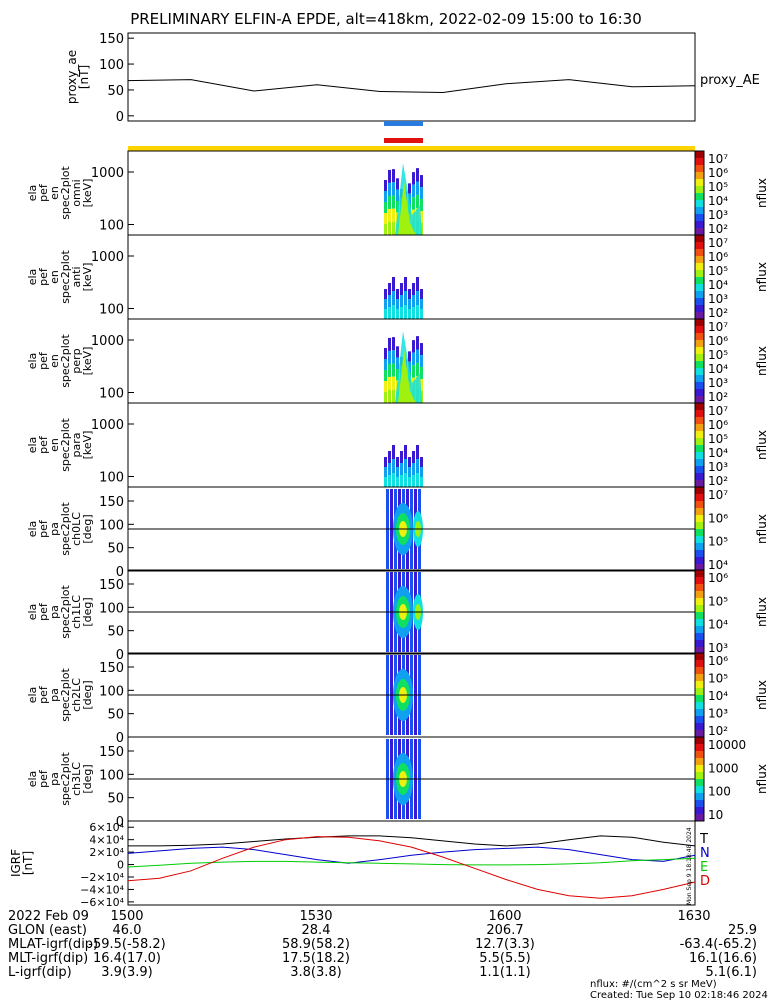  Describe the element at coordinates (731, 779) in the screenshot. I see `ch3LC-colorbar: 10000 1000 100 10 nflux` at that location.